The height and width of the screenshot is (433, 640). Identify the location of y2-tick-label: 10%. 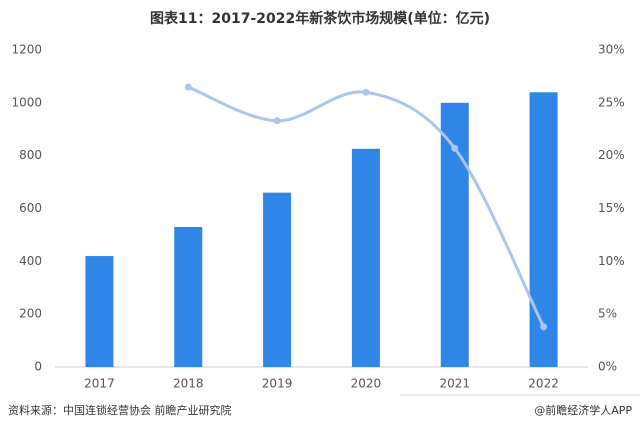
(611, 261).